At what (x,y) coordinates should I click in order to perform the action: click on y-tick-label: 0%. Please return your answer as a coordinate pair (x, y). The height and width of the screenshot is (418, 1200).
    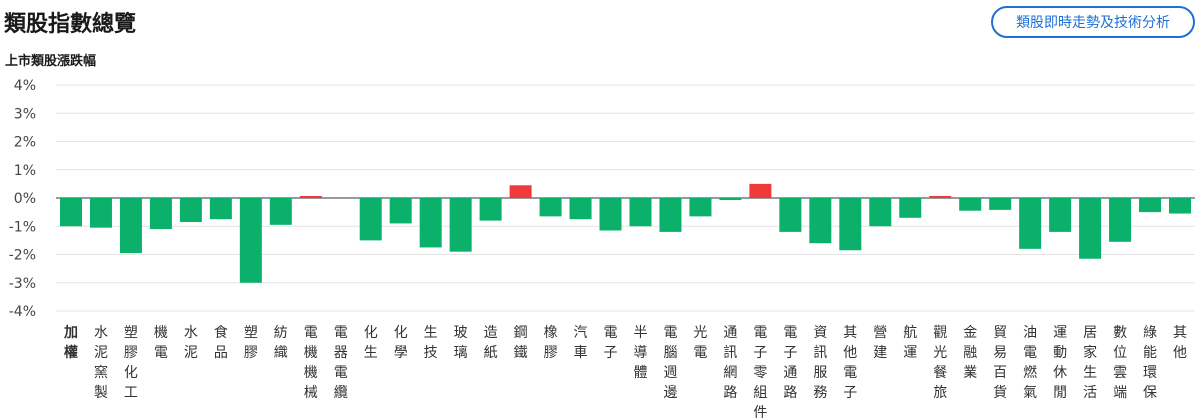
    Looking at the image, I should click on (25, 199).